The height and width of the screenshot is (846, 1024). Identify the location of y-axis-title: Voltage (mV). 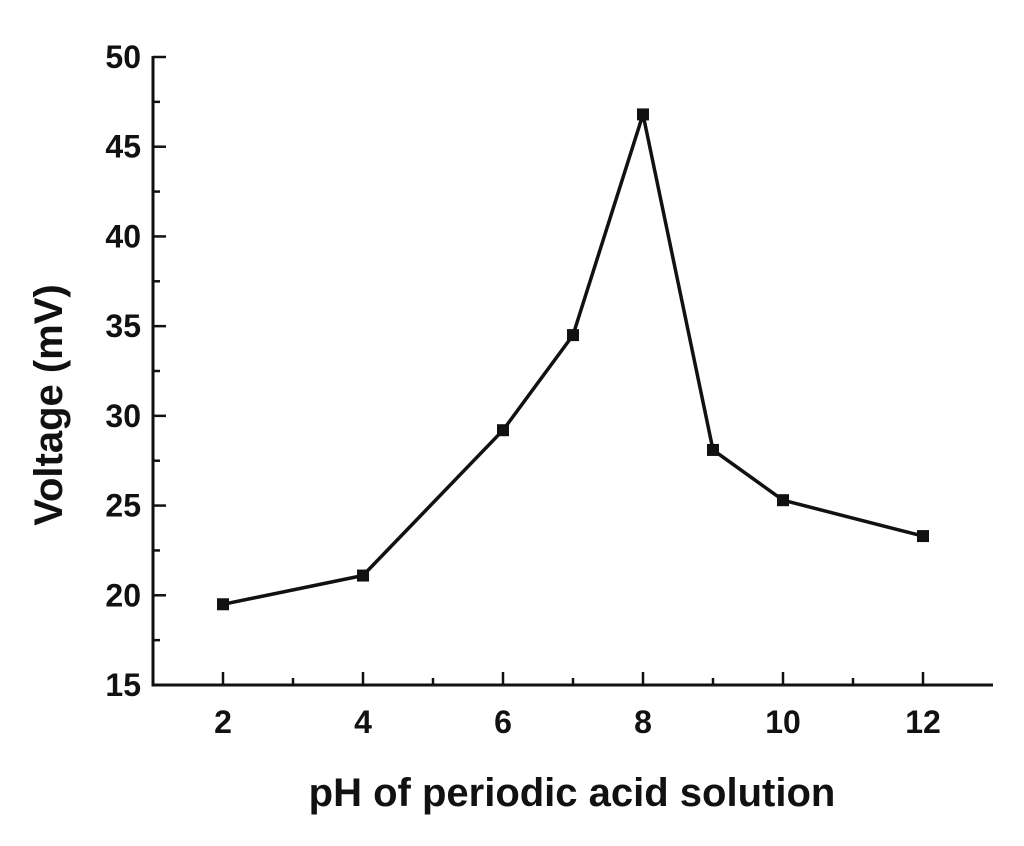
(49, 405).